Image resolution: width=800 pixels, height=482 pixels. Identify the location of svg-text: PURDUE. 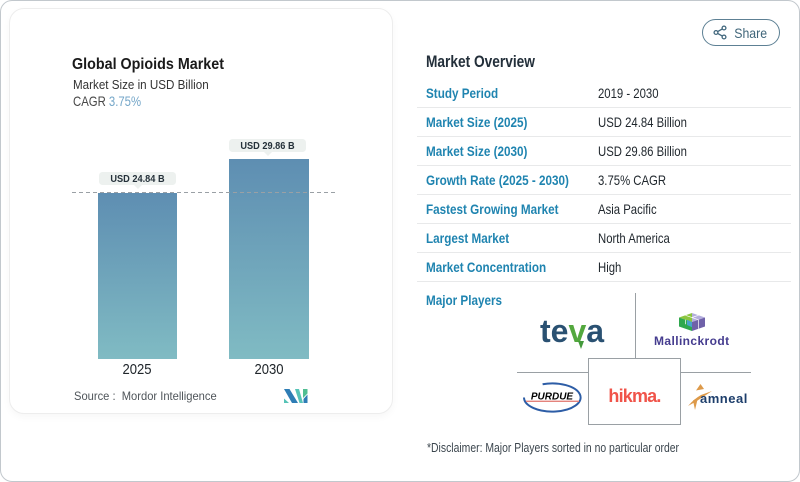
(552, 397).